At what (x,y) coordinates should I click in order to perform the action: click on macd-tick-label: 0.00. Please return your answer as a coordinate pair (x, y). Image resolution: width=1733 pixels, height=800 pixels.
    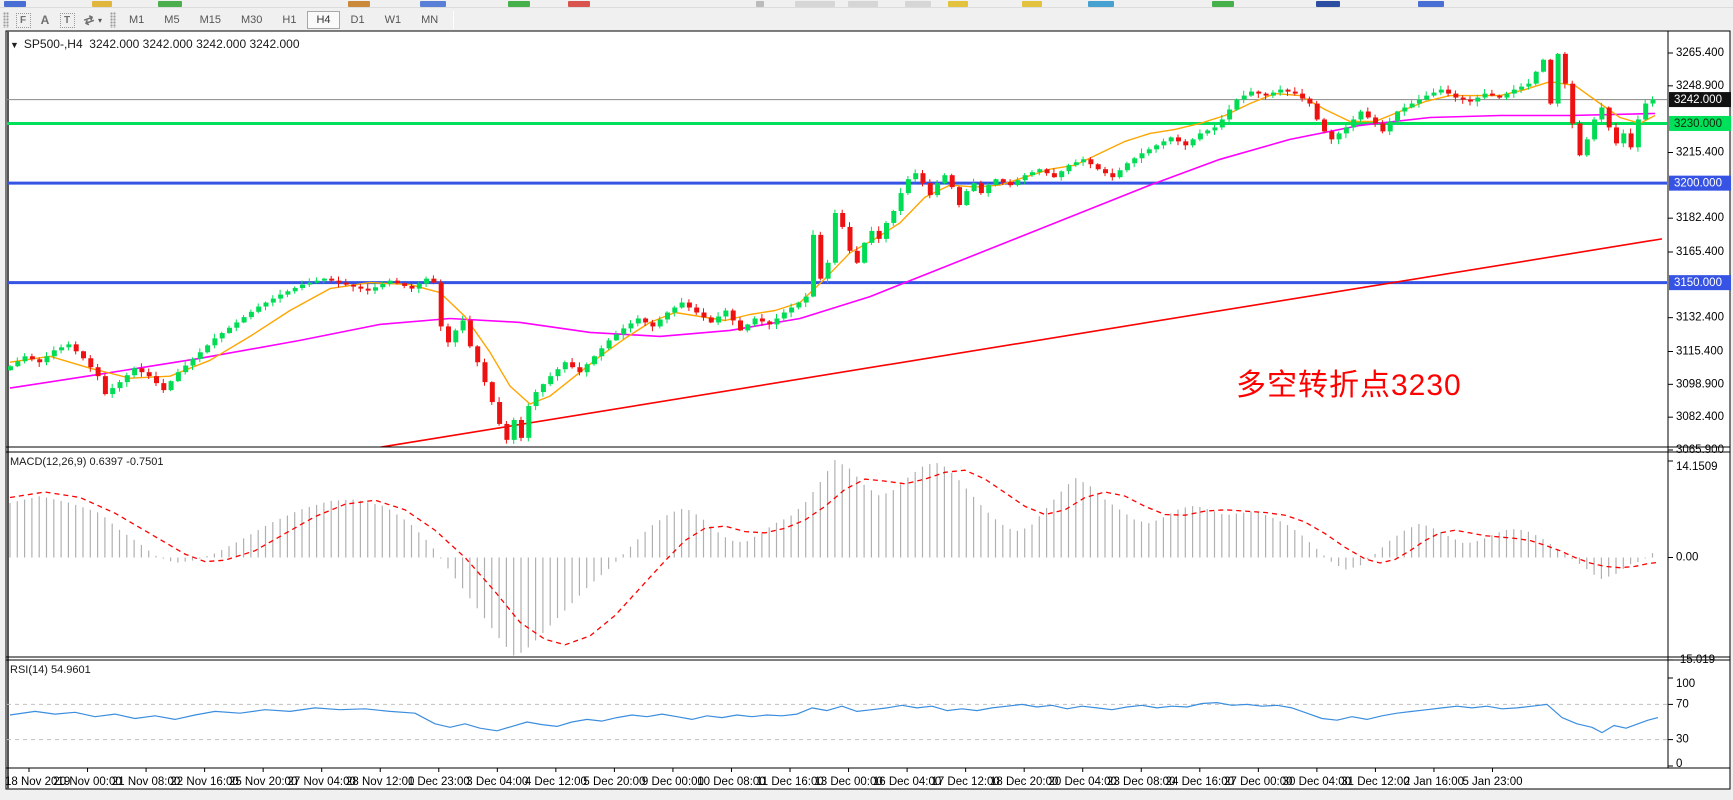
    Looking at the image, I should click on (1687, 558).